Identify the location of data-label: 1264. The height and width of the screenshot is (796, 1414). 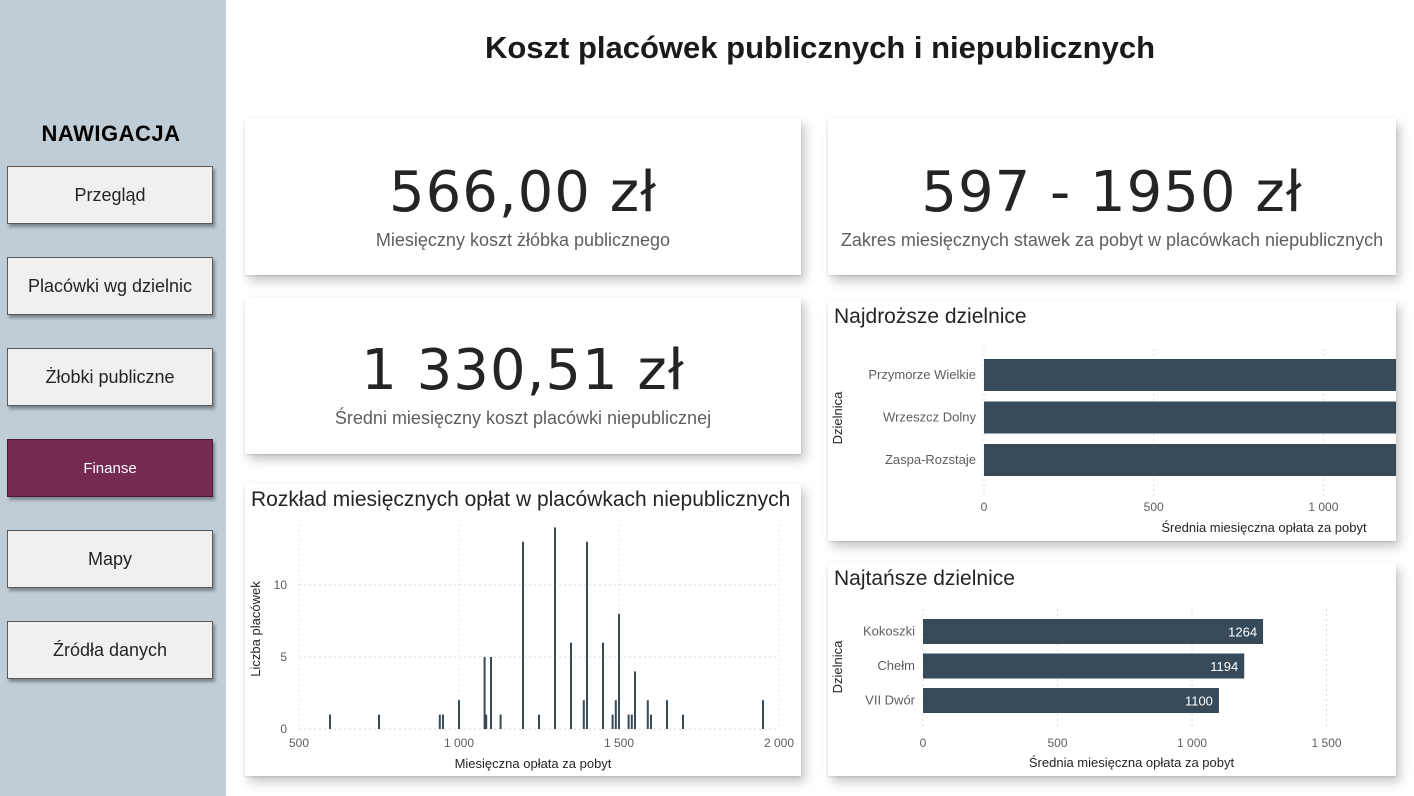
(1242, 632).